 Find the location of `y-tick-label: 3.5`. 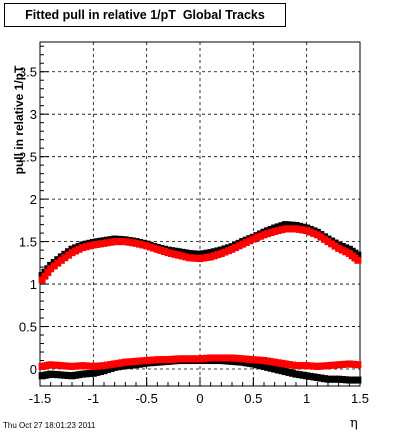

y-tick-label: 3.5 is located at coordinates (28, 72).